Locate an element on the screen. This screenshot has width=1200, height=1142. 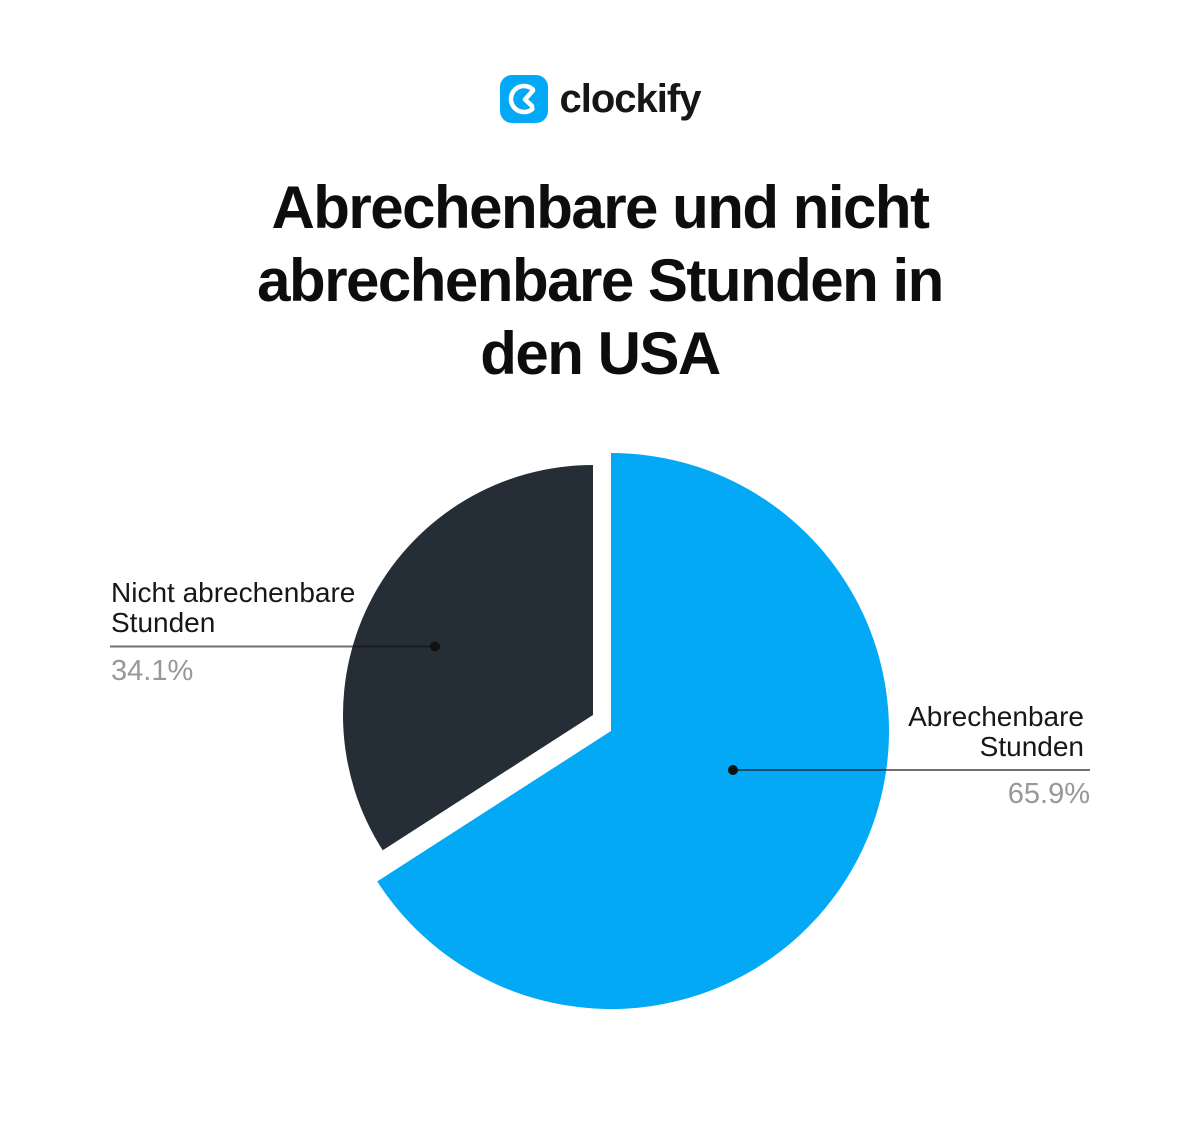
clockify-logo-icon is located at coordinates (523, 99).